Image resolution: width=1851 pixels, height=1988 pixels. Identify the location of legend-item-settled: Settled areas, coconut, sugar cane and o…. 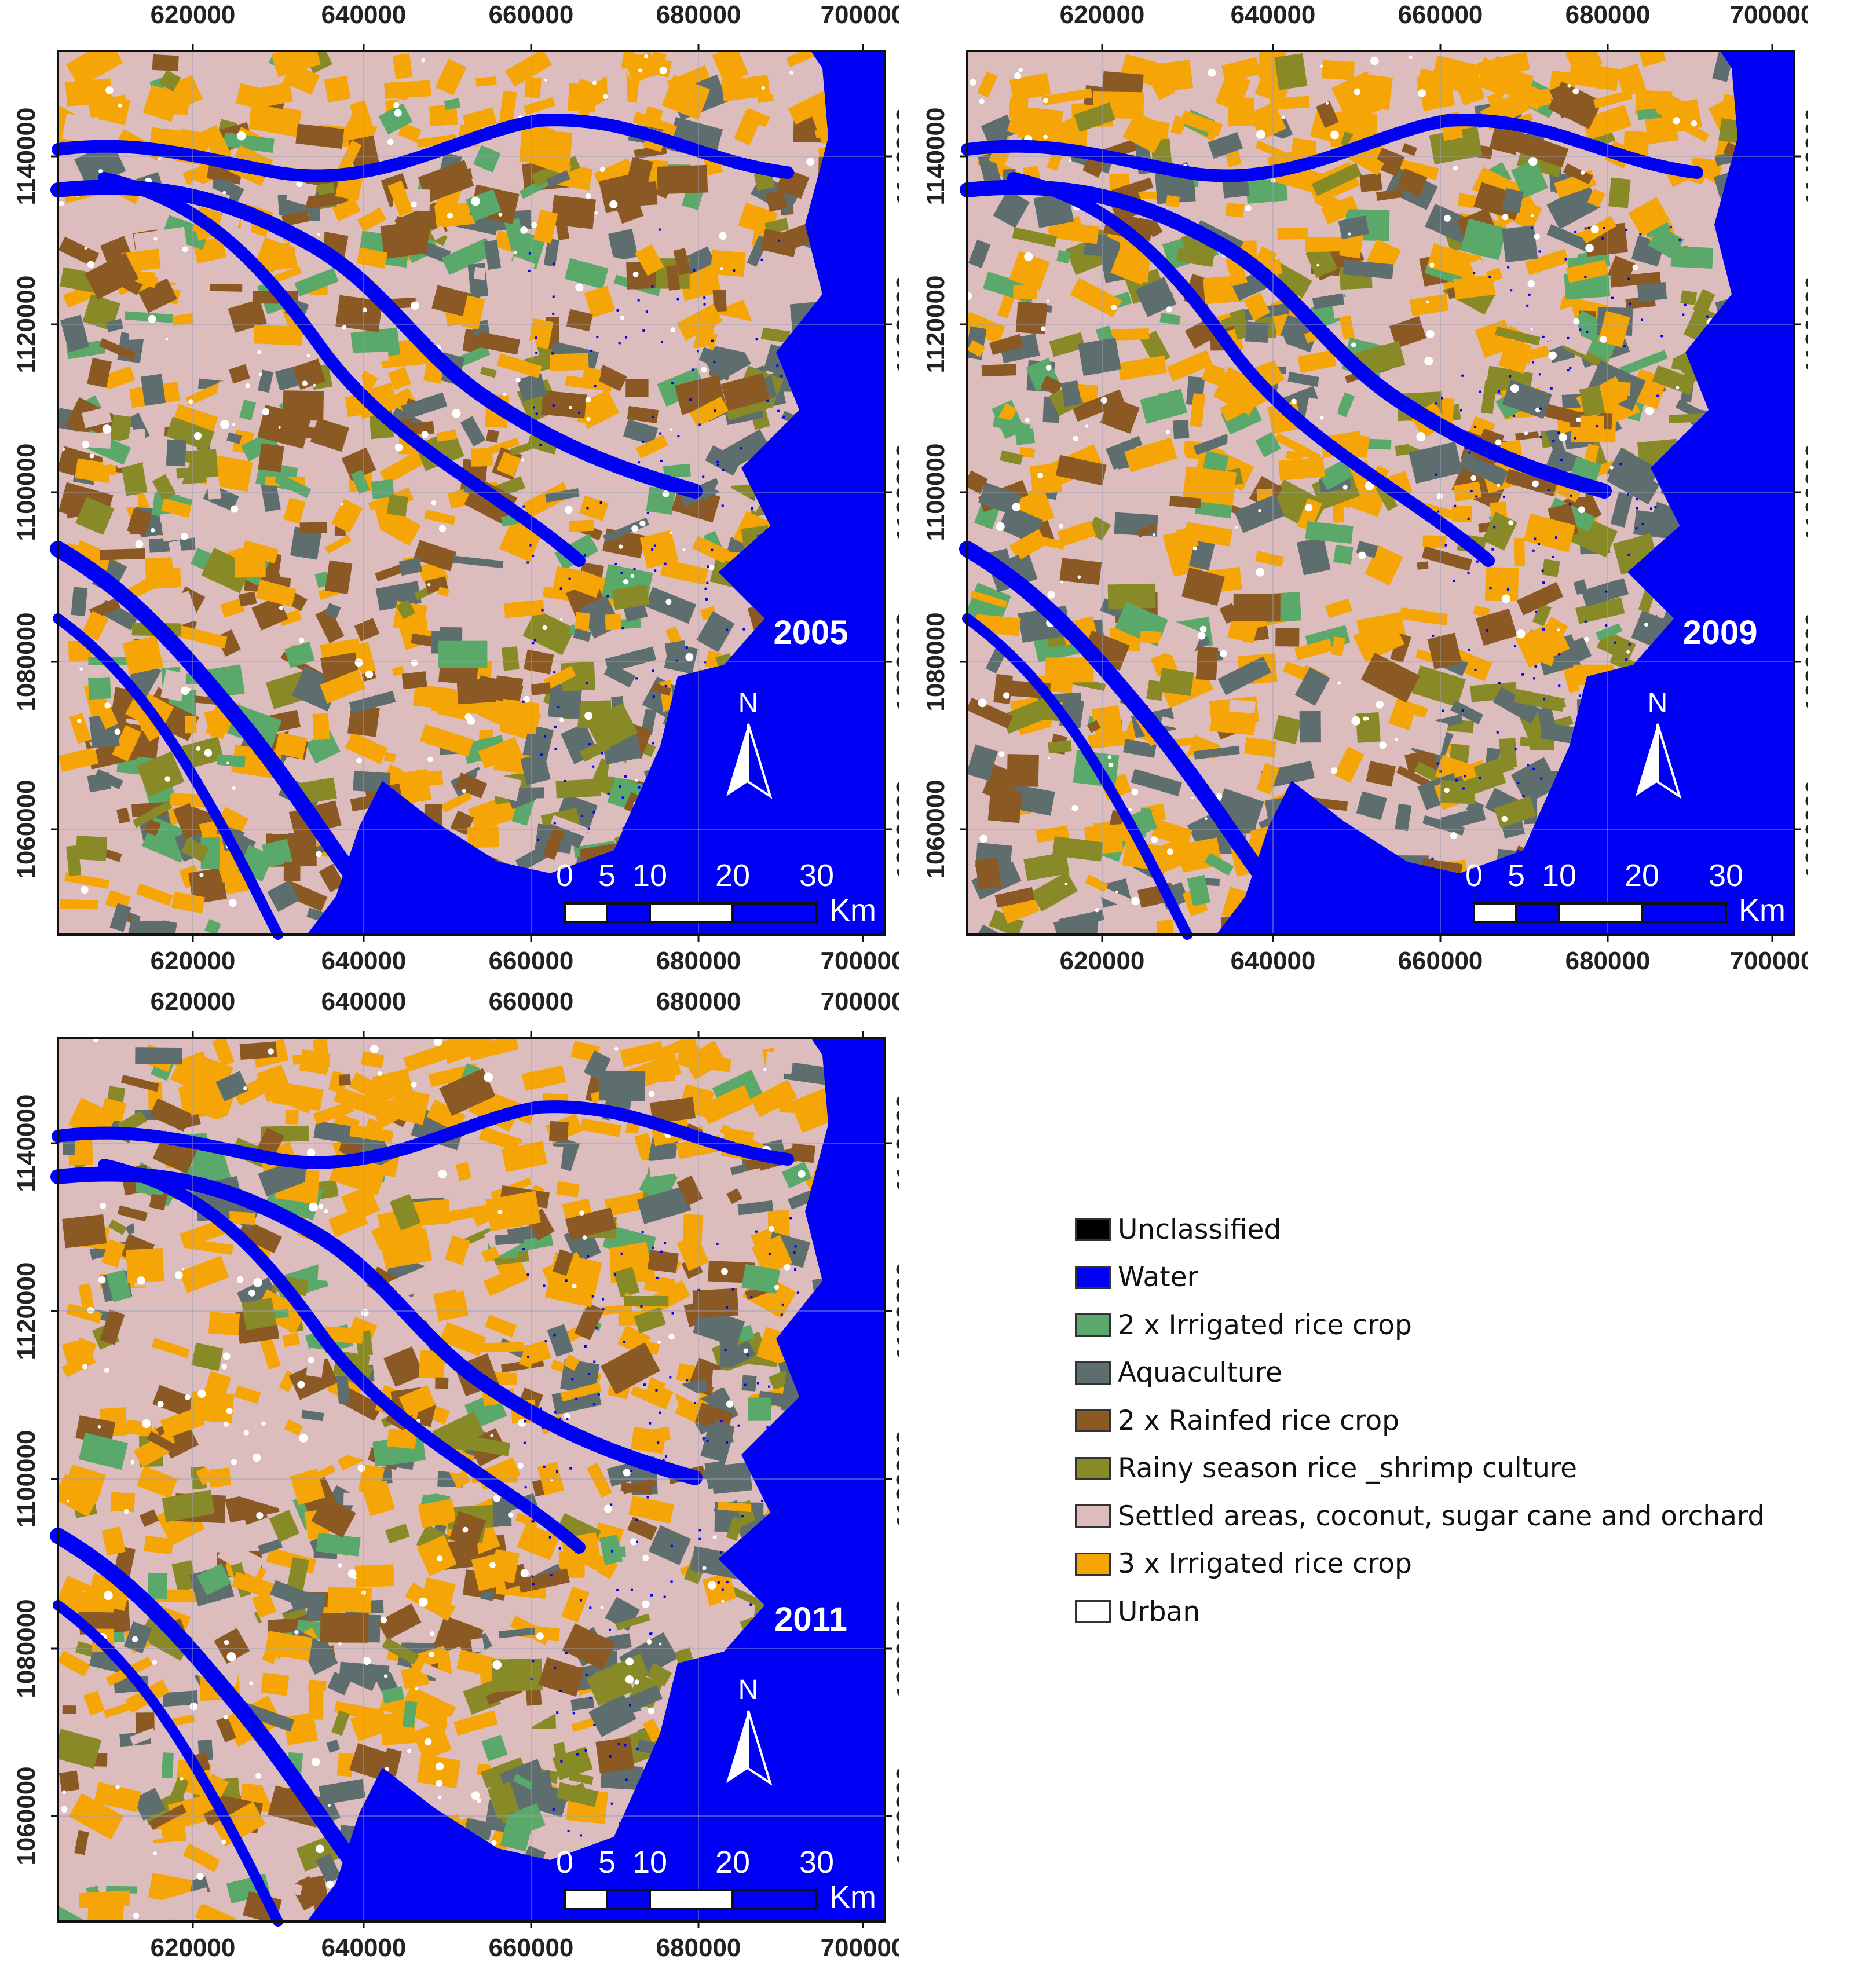
(1451, 1516).